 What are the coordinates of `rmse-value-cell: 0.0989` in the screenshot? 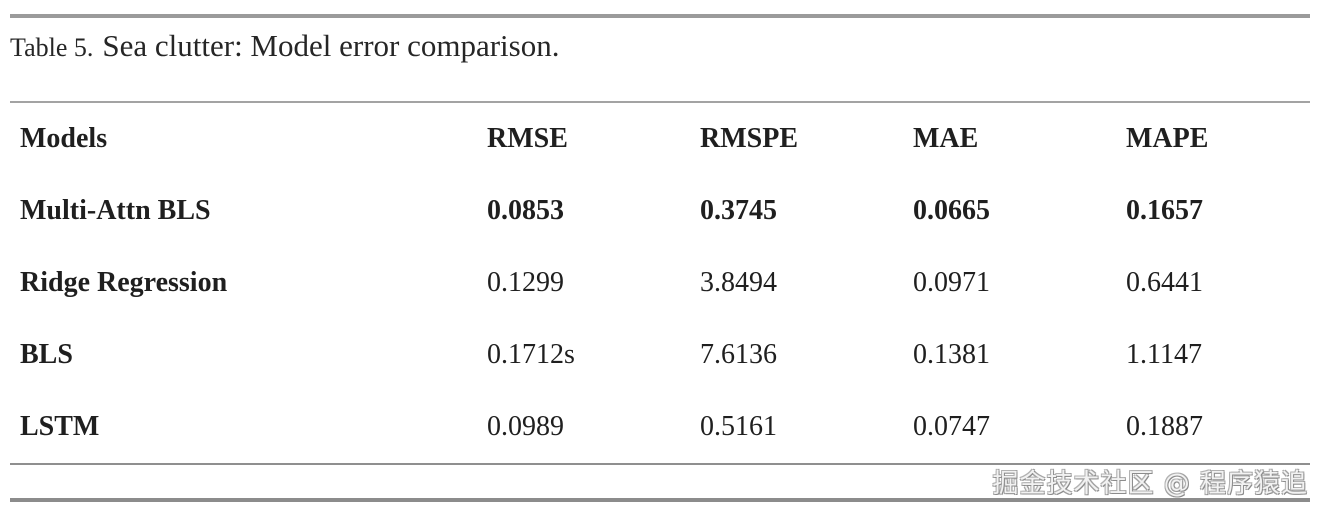 It's located at (525, 426).